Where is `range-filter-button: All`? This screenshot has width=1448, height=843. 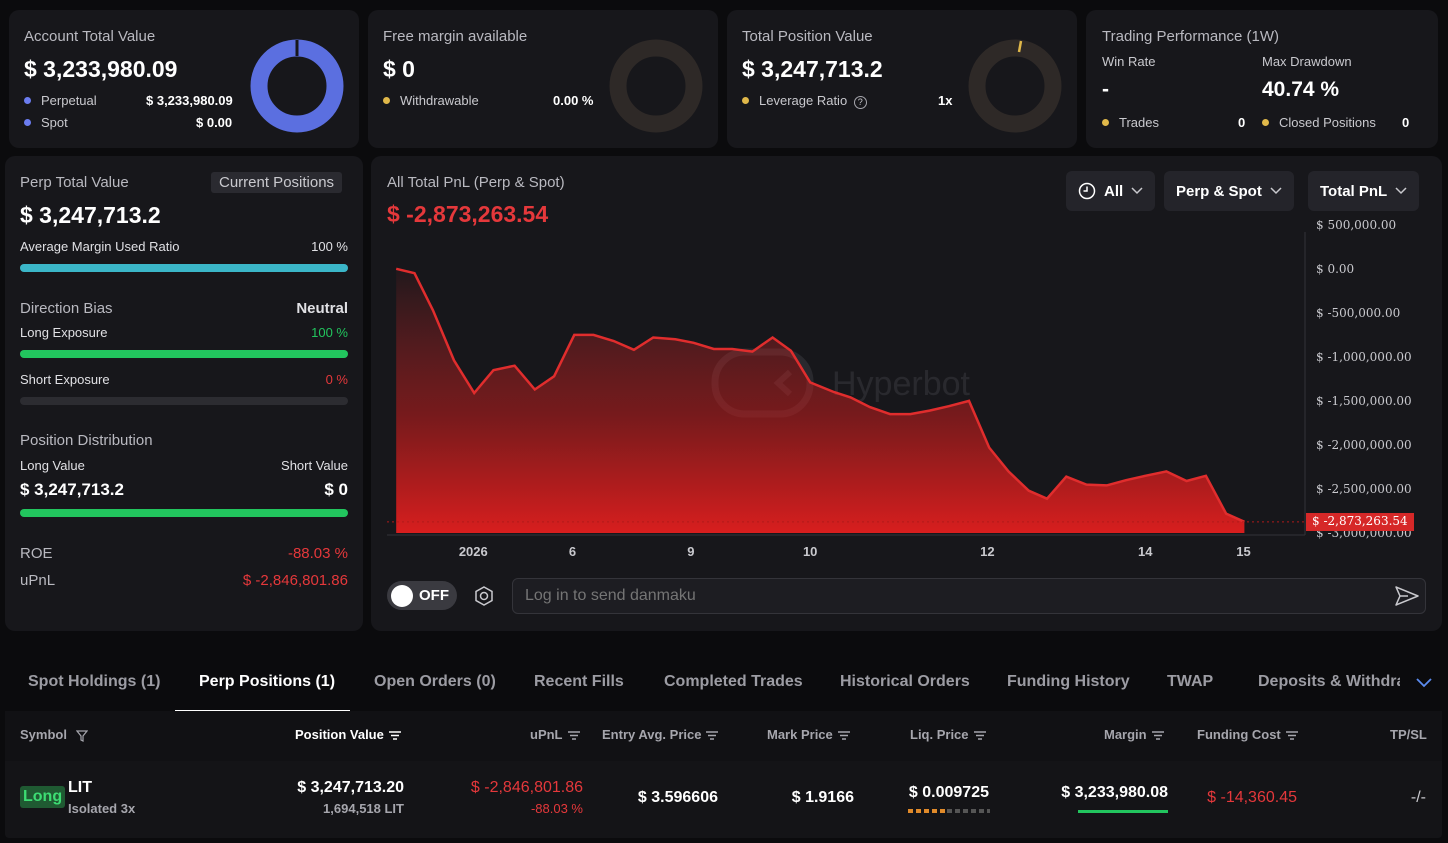
range-filter-button: All is located at coordinates (1111, 191).